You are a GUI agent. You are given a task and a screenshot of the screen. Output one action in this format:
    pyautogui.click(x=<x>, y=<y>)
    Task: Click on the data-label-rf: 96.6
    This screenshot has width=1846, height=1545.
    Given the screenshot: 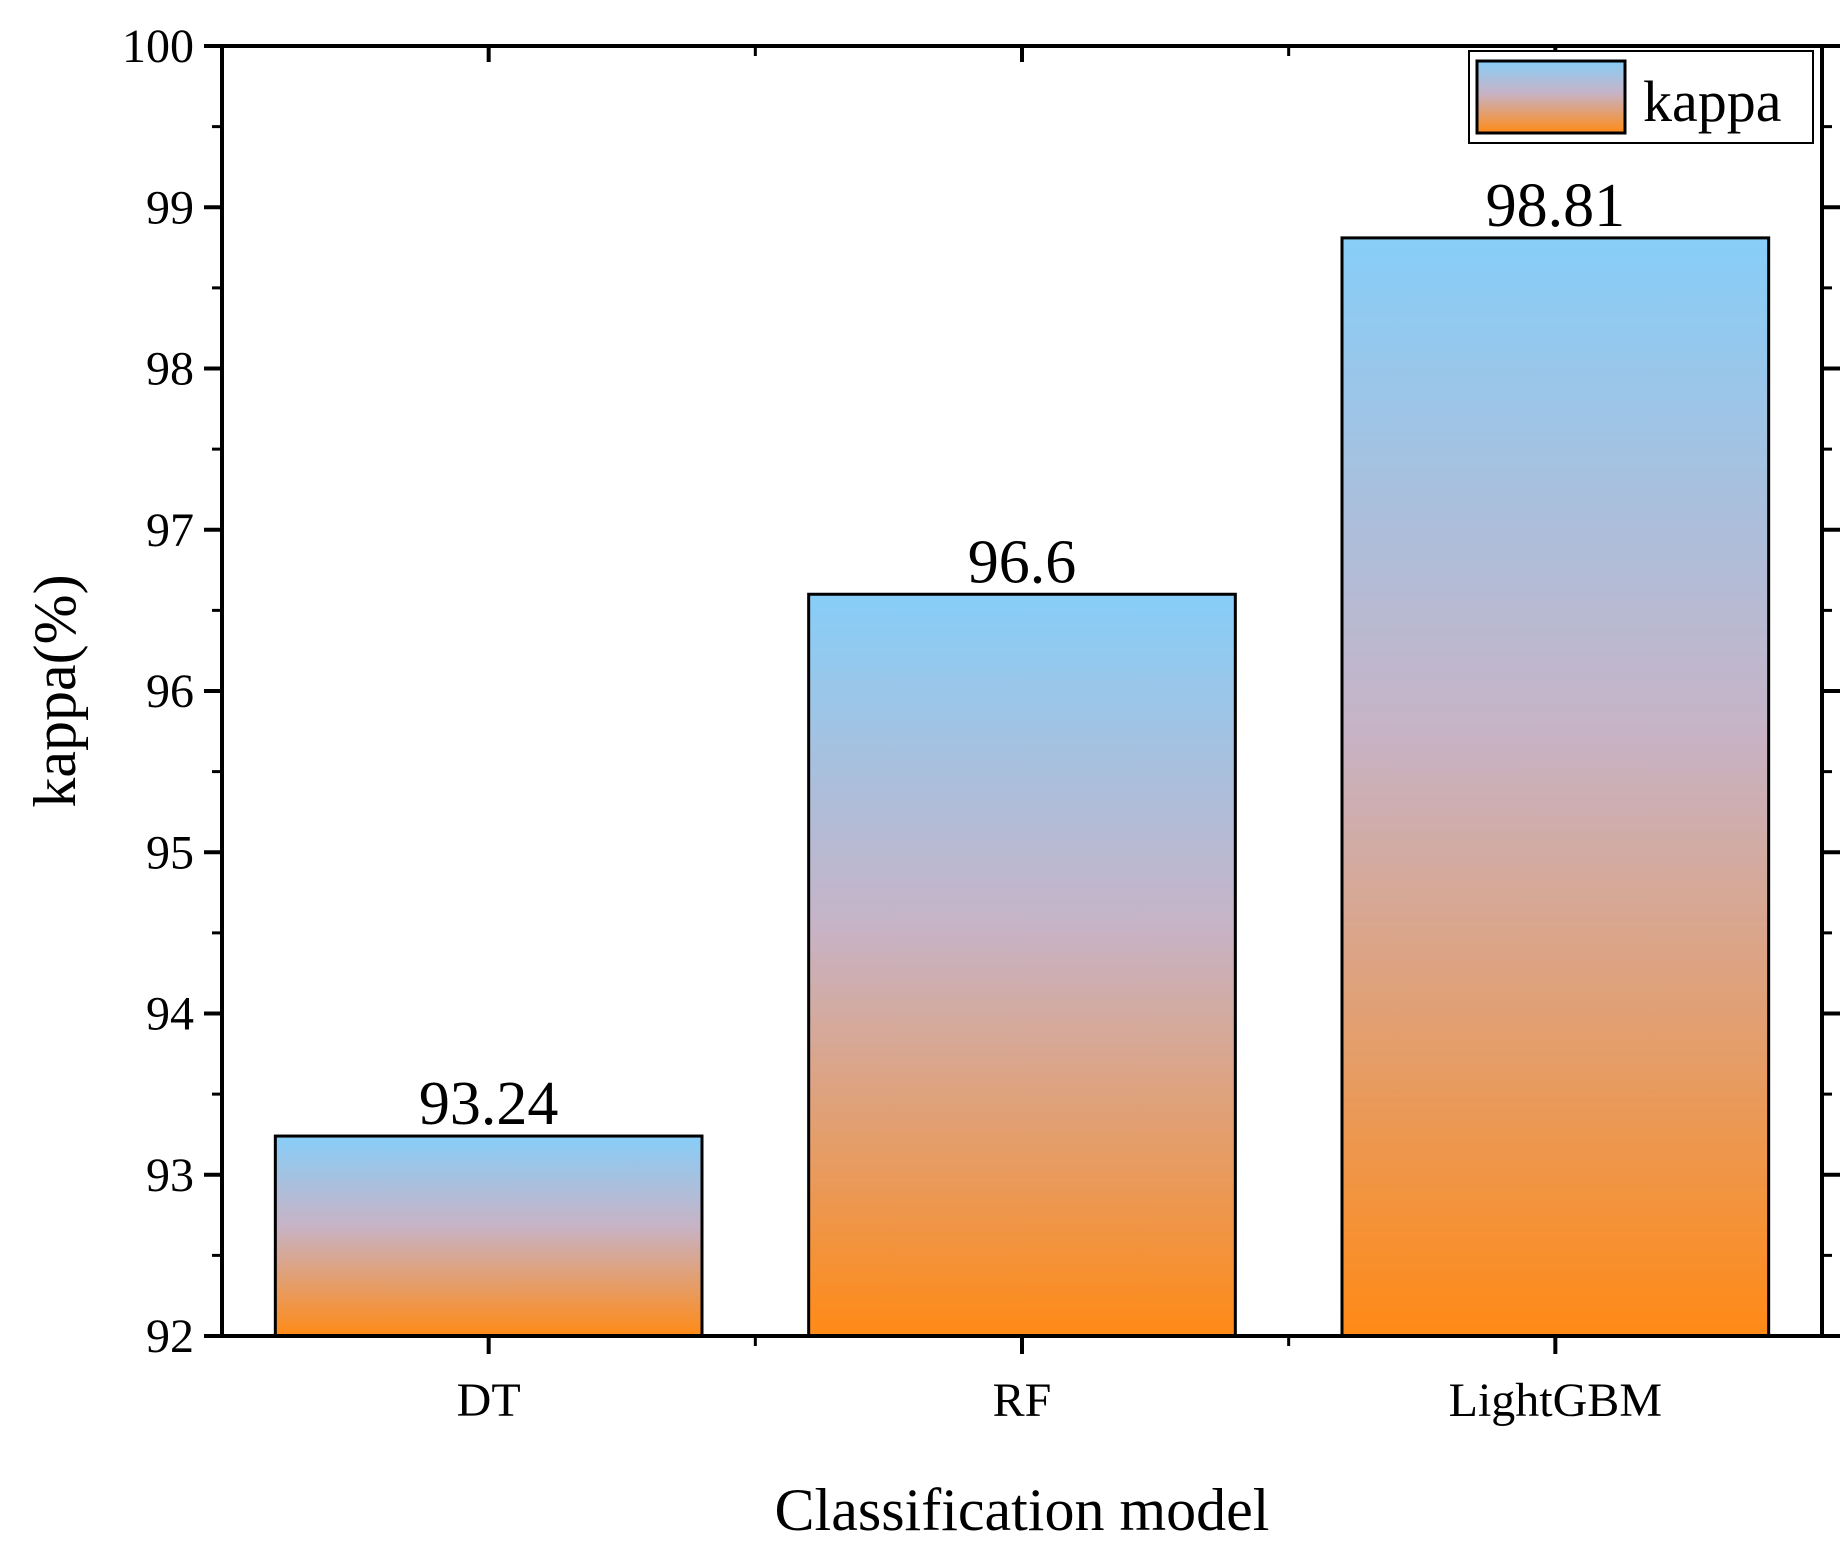 What is the action you would take?
    pyautogui.click(x=1022, y=562)
    